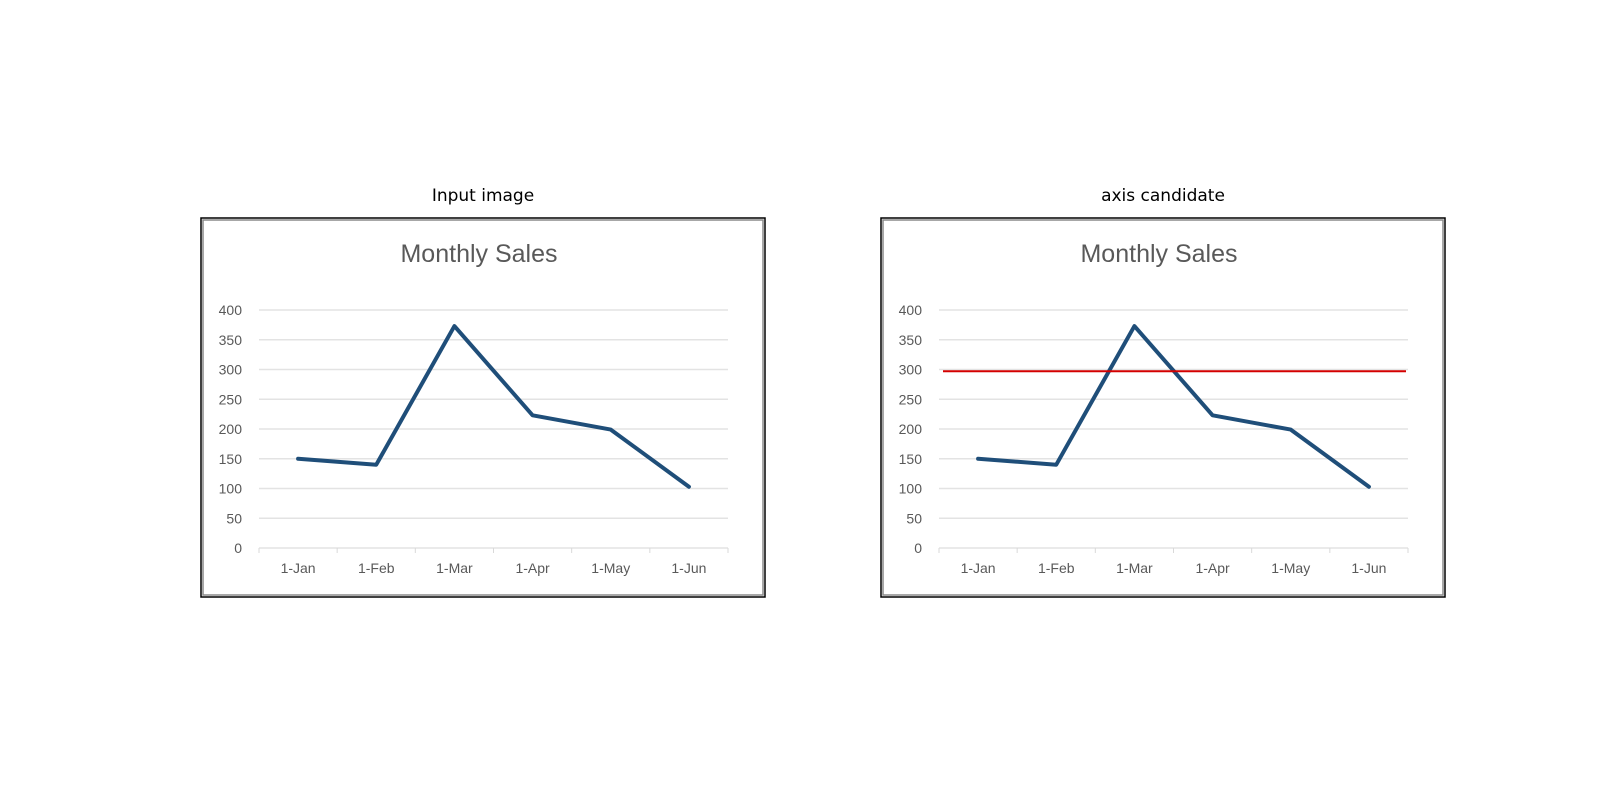 The width and height of the screenshot is (1600, 800). I want to click on series-line, so click(493, 406).